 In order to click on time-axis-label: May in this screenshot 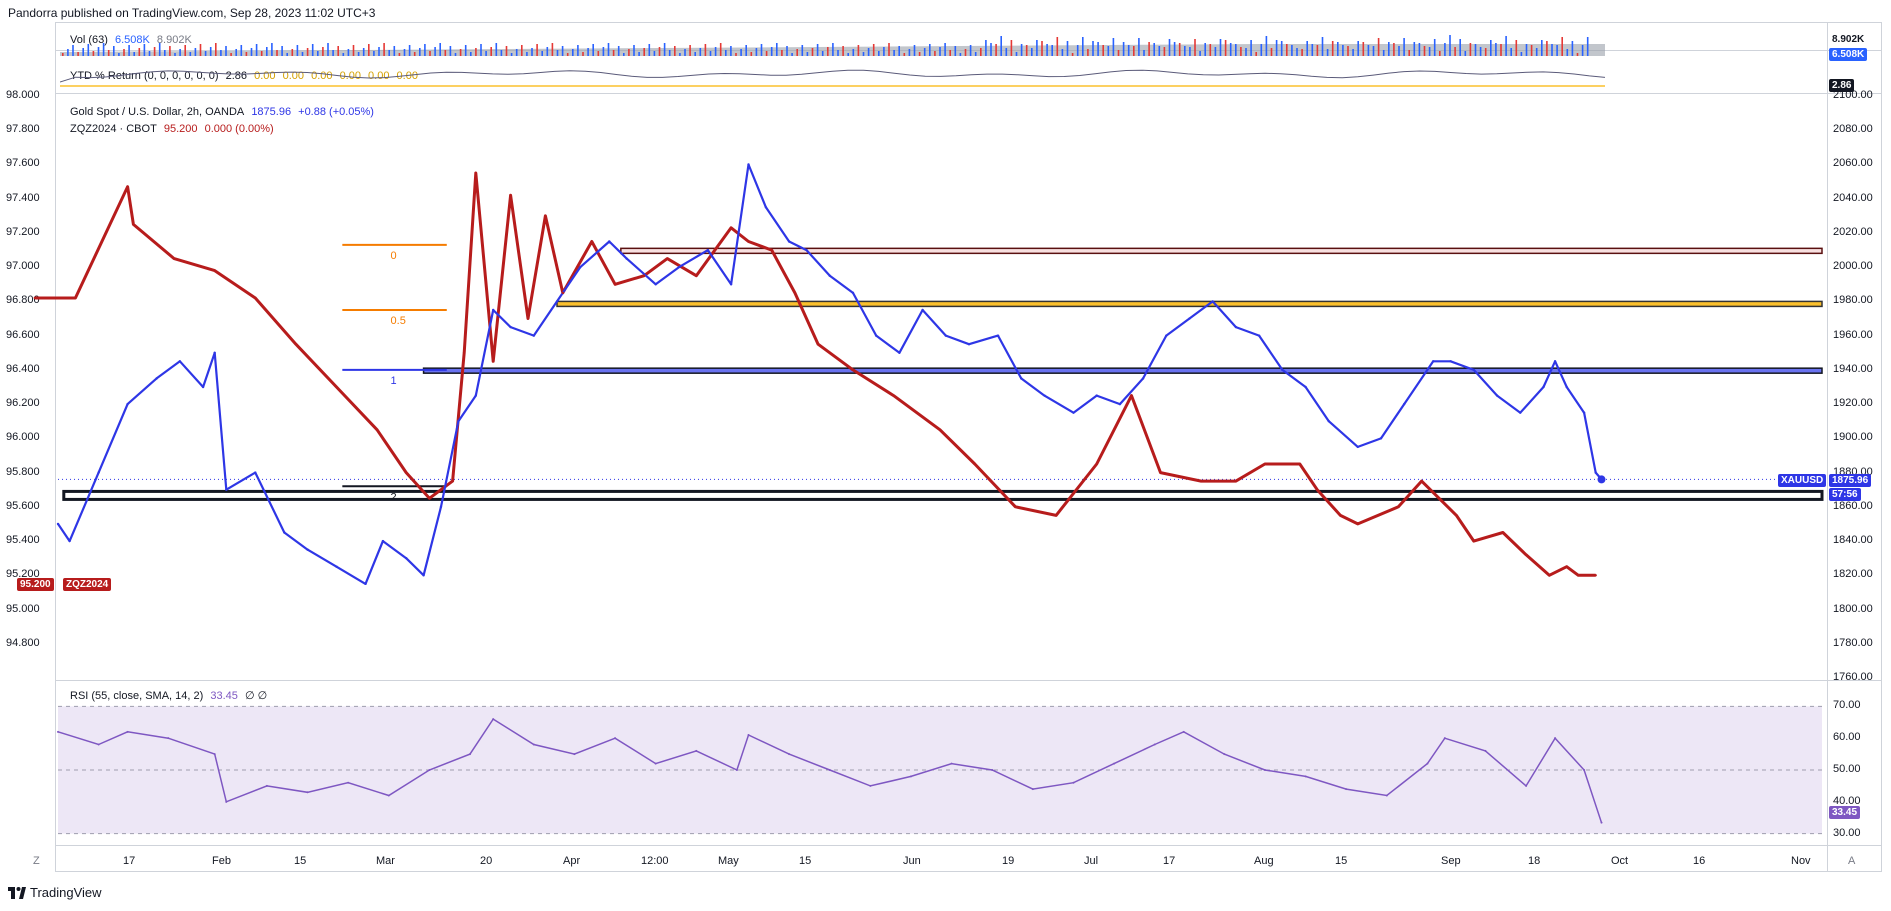, I will do `click(728, 861)`.